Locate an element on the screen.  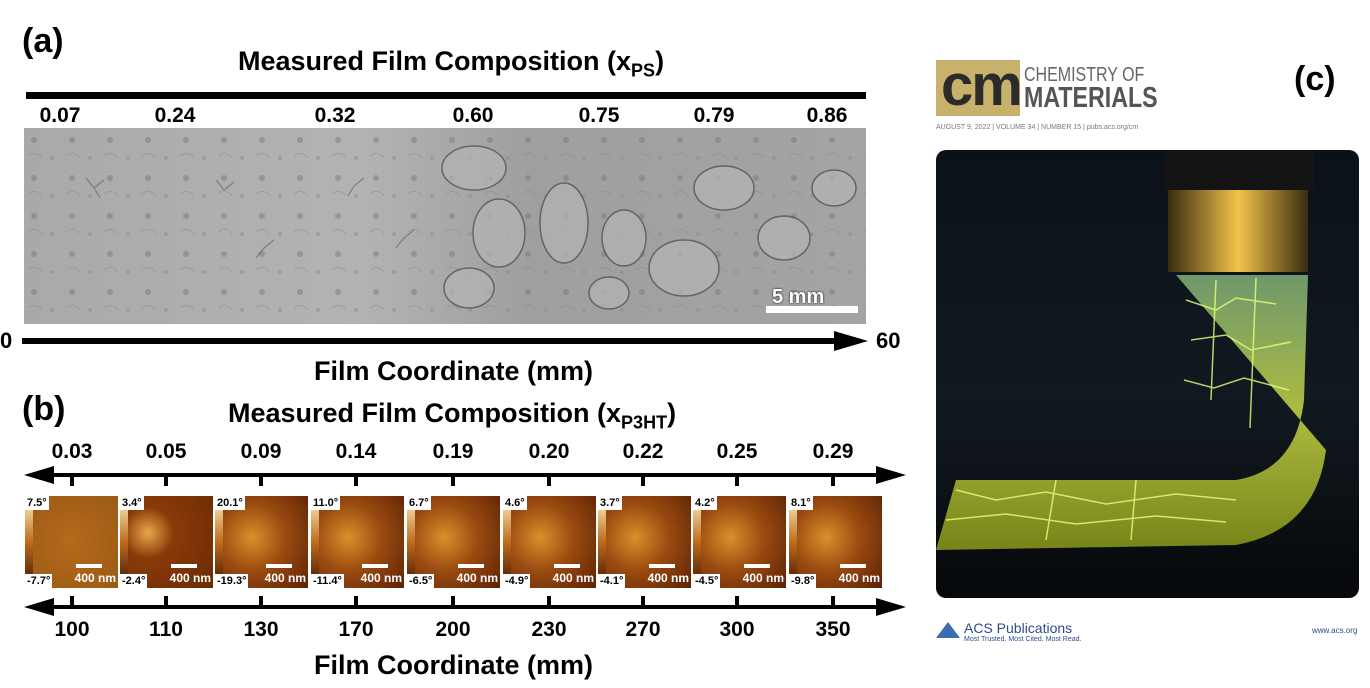
afm-min-label: -7.7° is located at coordinates (39, 581).